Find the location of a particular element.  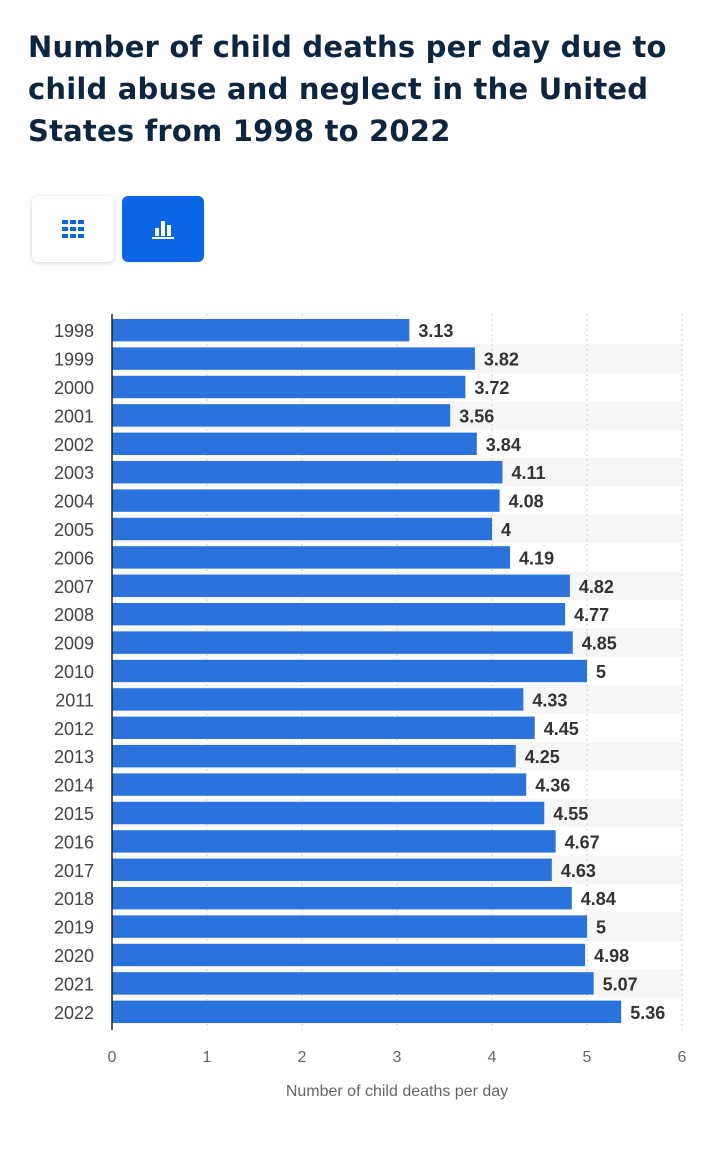

data-label: 3.13 is located at coordinates (435, 331).